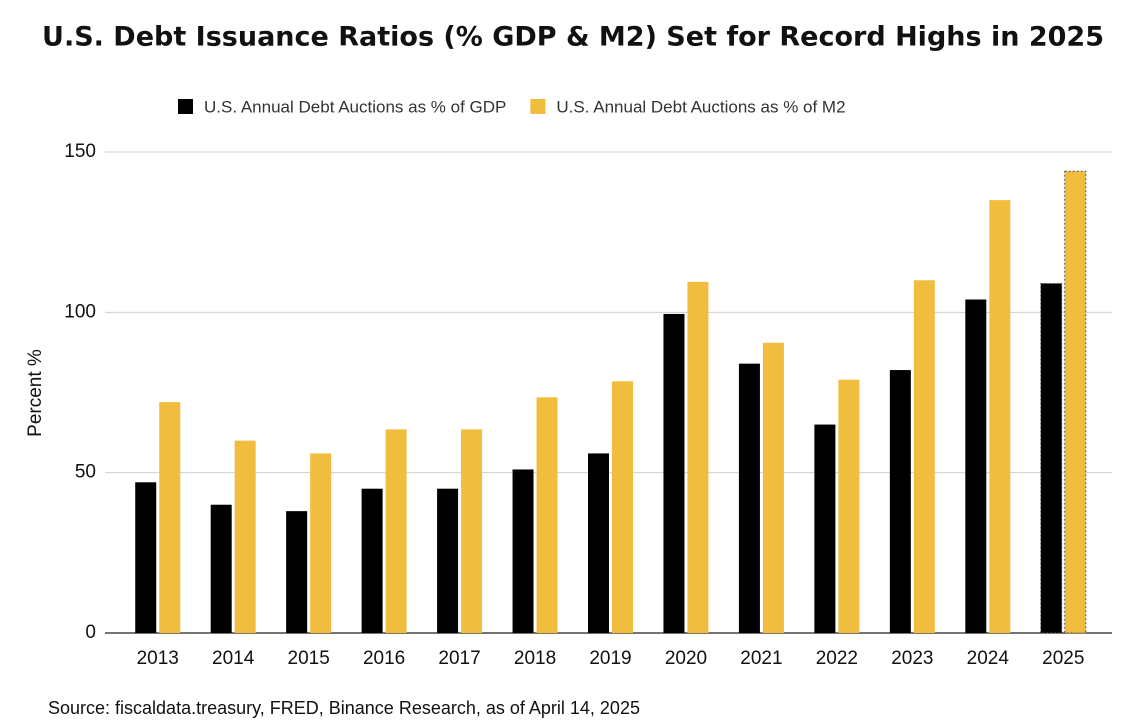  I want to click on x-tick-label: 2022, so click(837, 658).